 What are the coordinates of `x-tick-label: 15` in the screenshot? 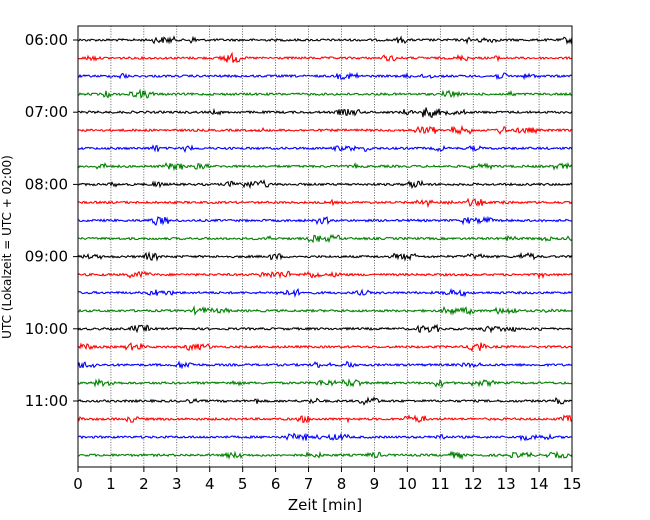 It's located at (571, 484).